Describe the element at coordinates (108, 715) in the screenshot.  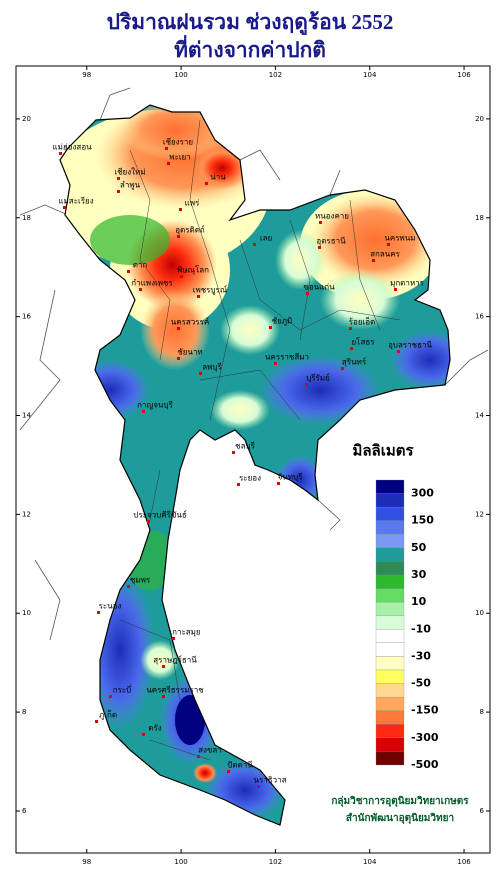
I see `place-label: ภูเก็ต` at that location.